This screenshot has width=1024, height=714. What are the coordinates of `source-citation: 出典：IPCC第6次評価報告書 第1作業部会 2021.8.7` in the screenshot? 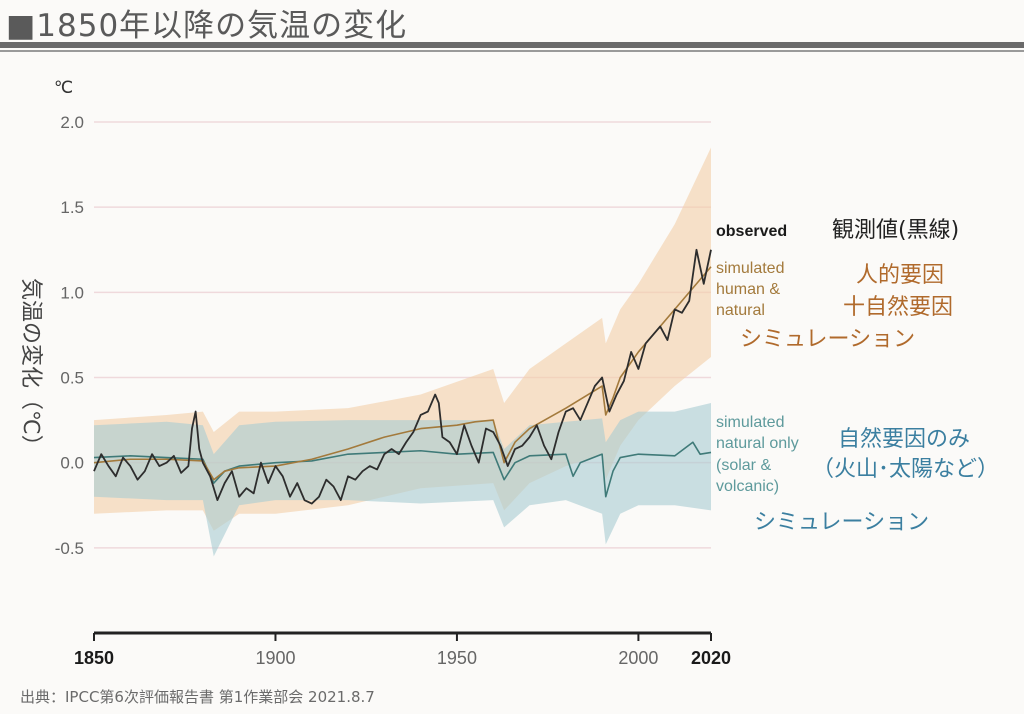 It's located at (197, 697).